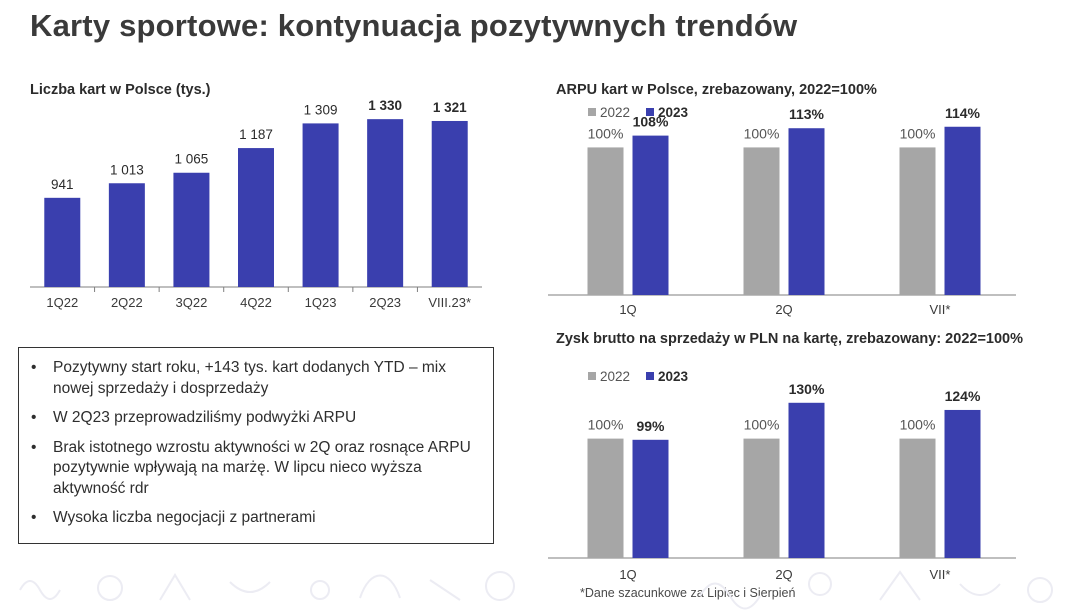 This screenshot has height=614, width=1085. Describe the element at coordinates (385, 302) in the screenshot. I see `x-tick-label: 2Q23` at that location.